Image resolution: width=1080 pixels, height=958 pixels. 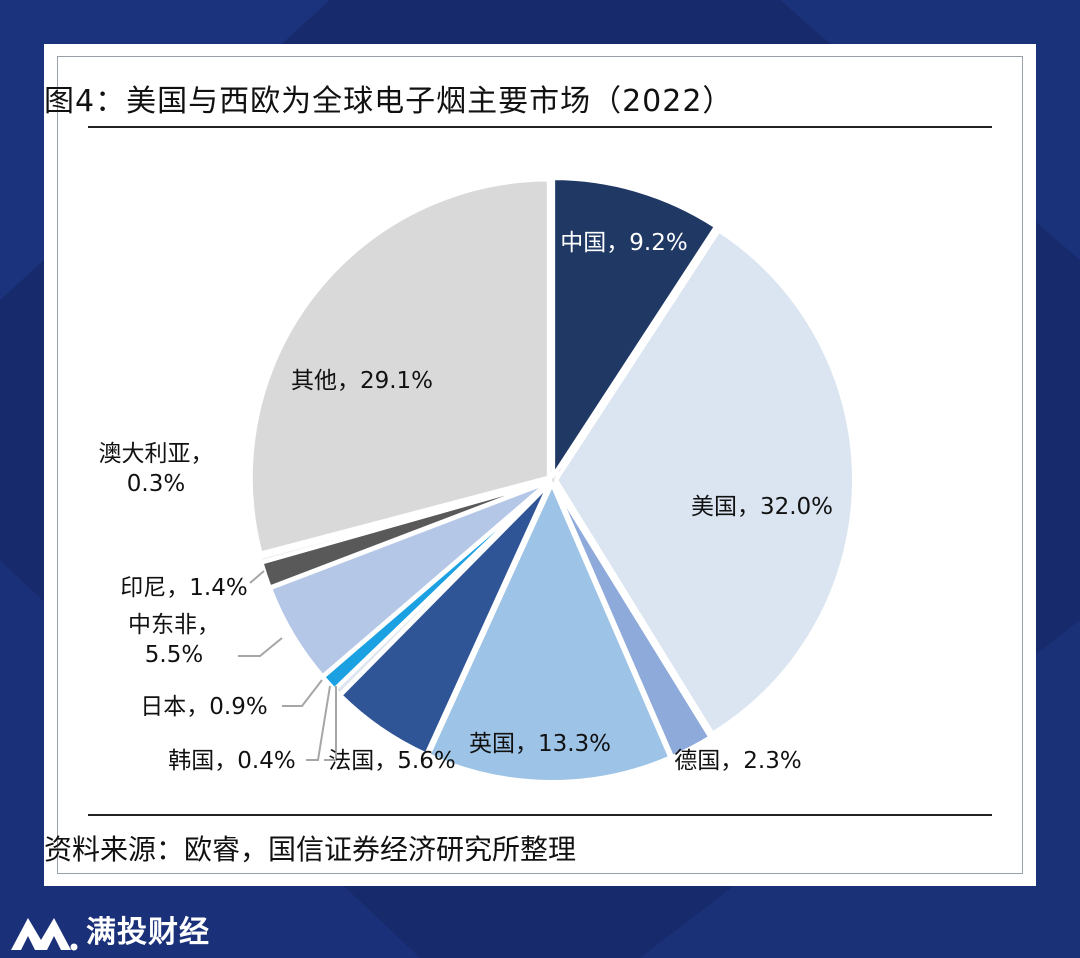 What do you see at coordinates (148, 932) in the screenshot?
I see `footer-brand: 满投财经` at bounding box center [148, 932].